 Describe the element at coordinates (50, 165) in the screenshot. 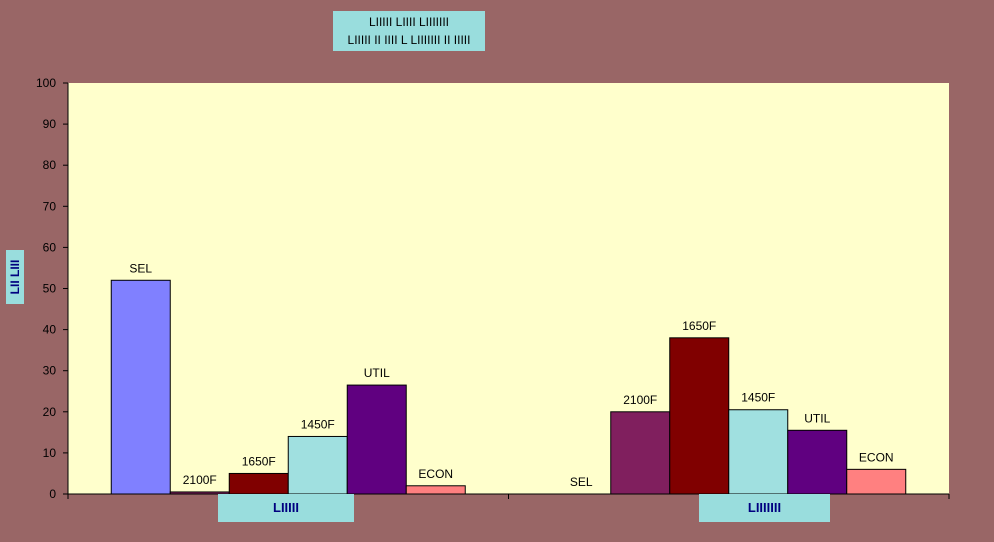

I see `y-tick-label: 80` at that location.